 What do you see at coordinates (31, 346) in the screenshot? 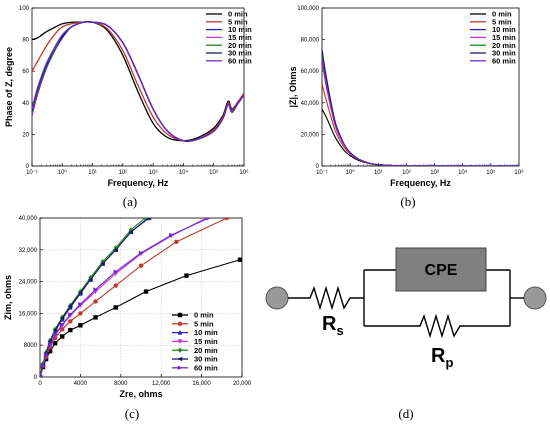
I see `y-tick-label: 8000` at bounding box center [31, 346].